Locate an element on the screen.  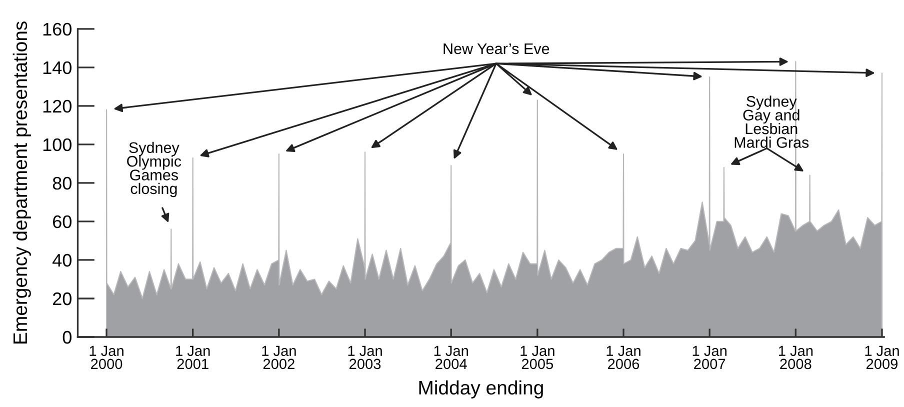
annotation: Sydney Gay and Lesbian Mardi Gras is located at coordinates (771, 122).